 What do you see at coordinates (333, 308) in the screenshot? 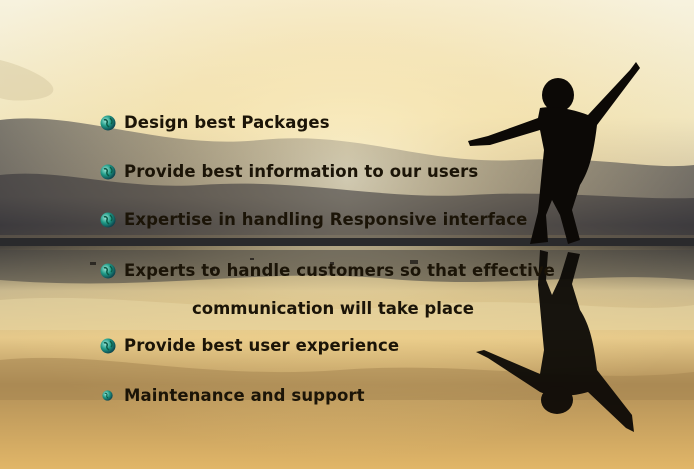
I see `list-item-continuation: communication will take place` at bounding box center [333, 308].